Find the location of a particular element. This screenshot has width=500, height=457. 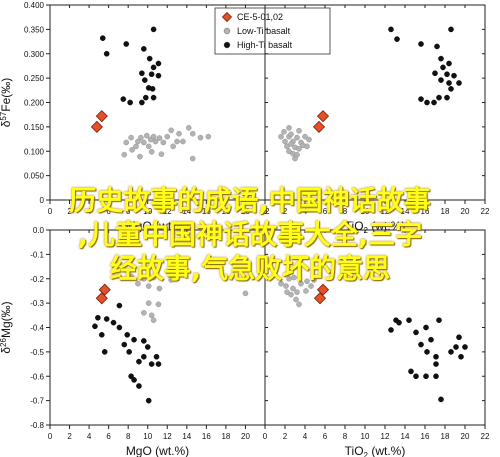

y-tick-label: 0.050 is located at coordinates (34, 176).